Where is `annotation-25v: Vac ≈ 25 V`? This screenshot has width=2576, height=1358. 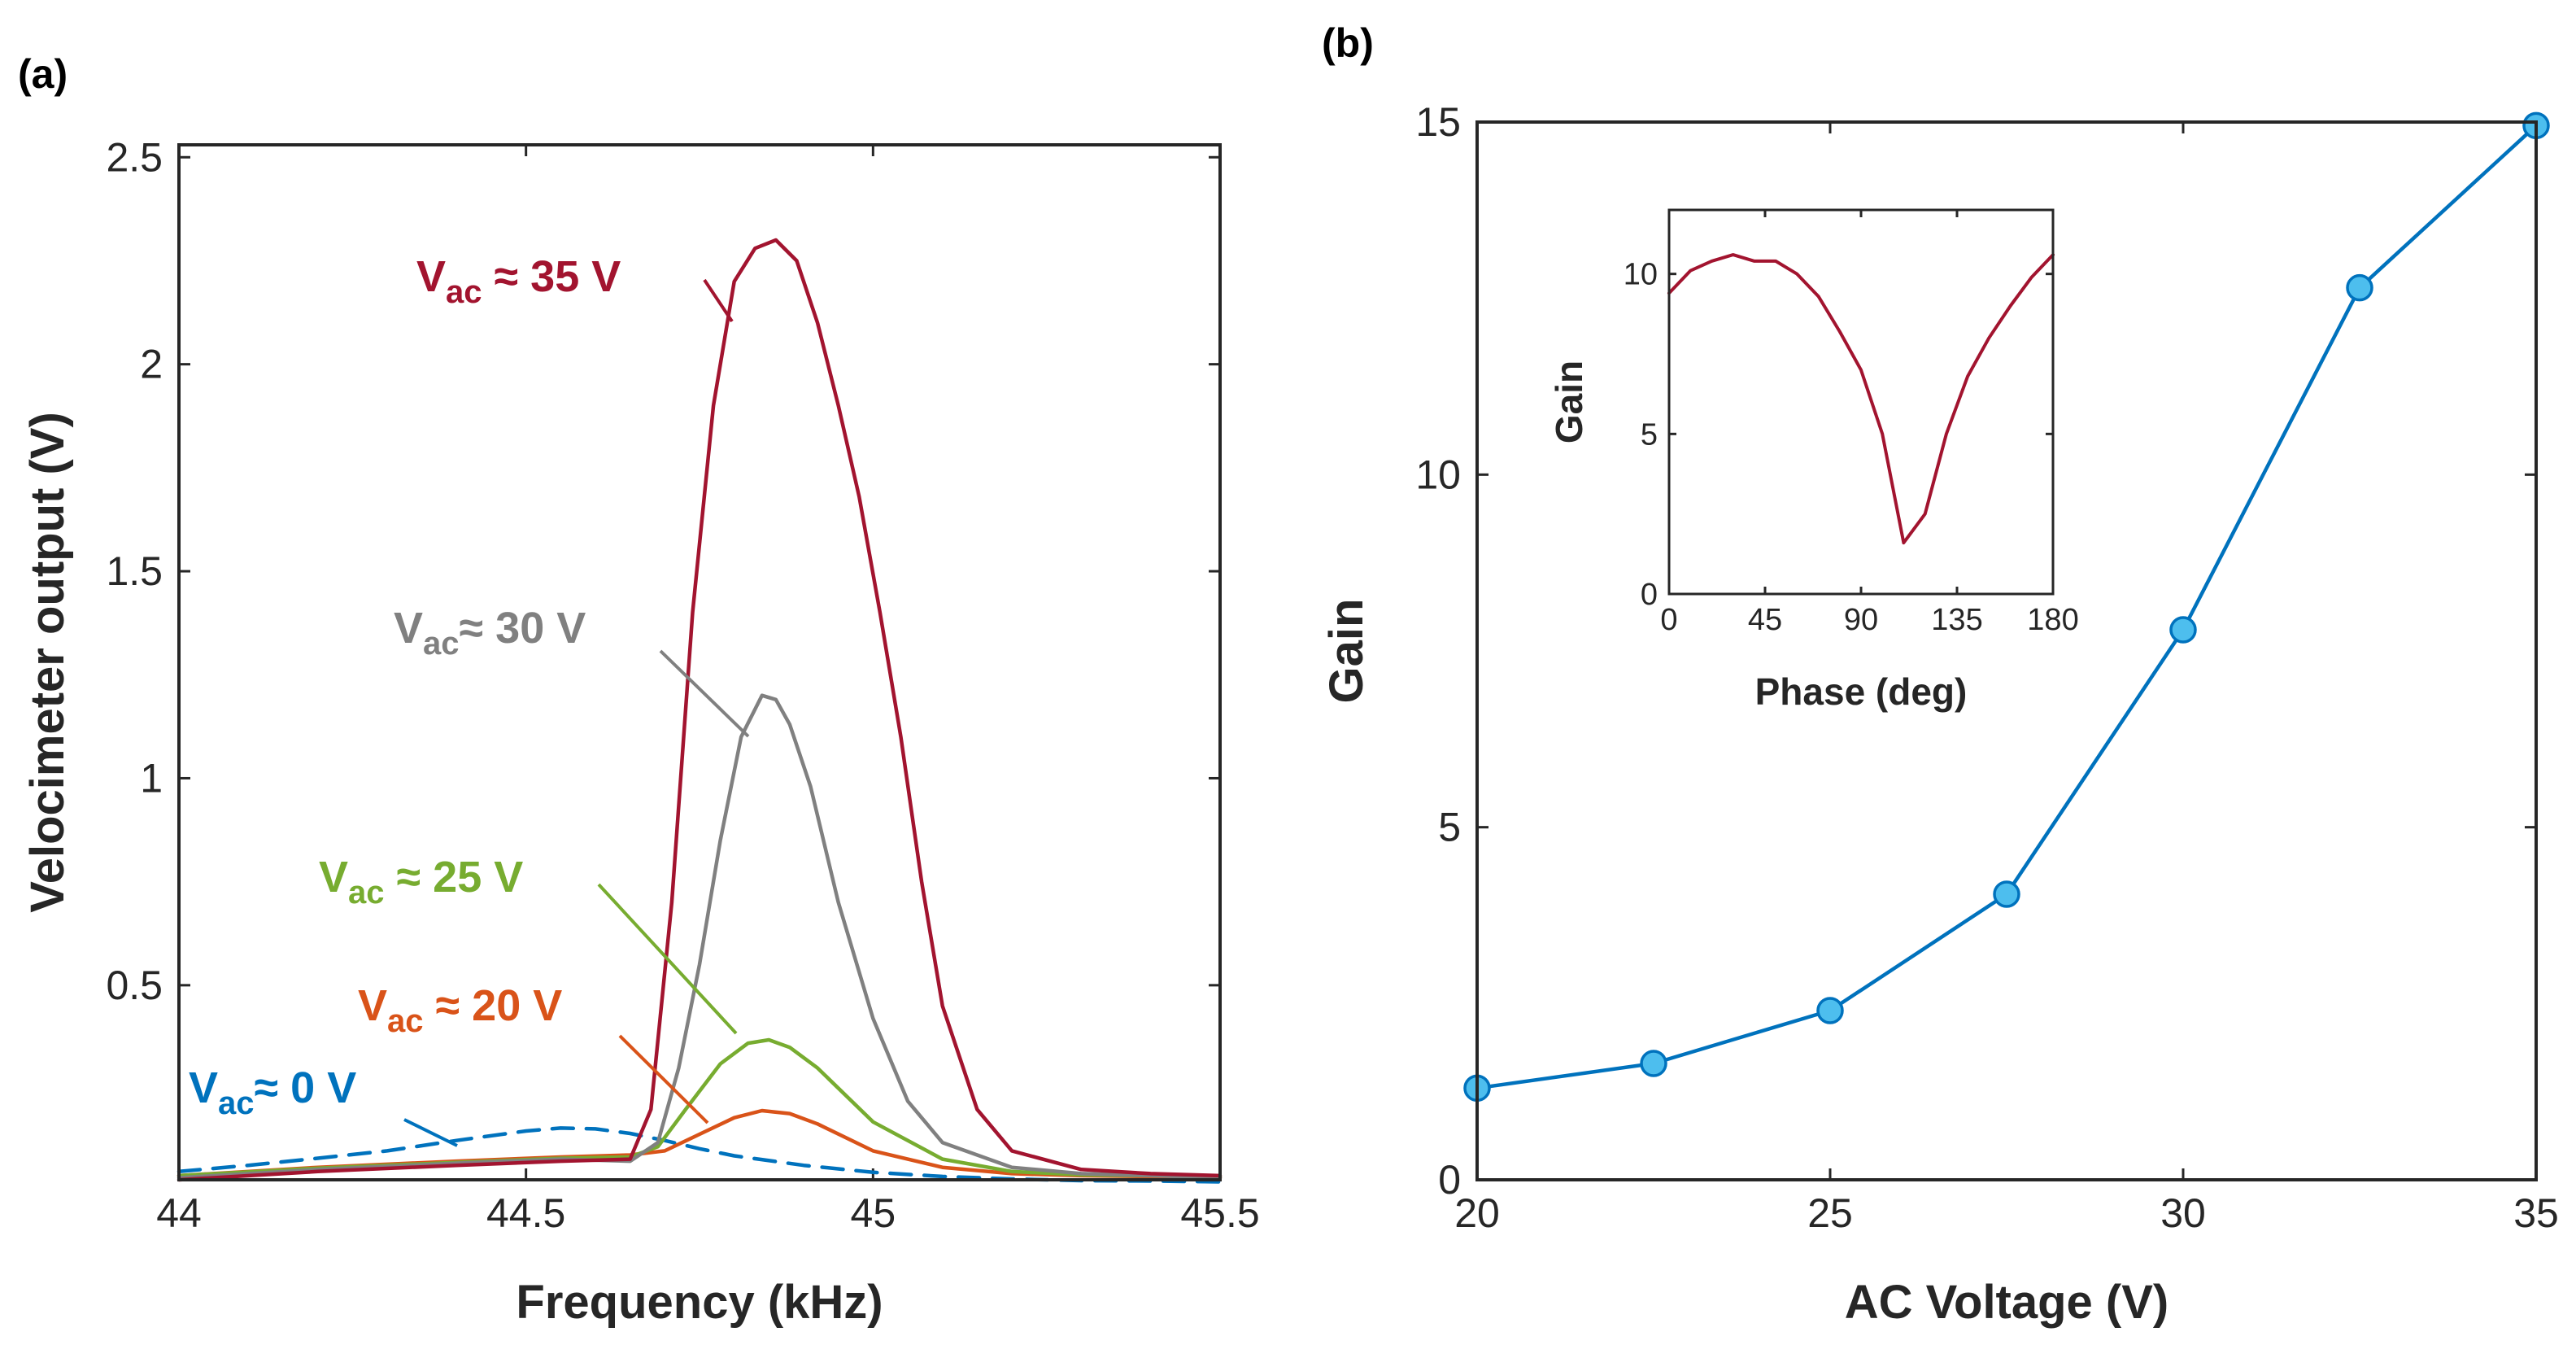 annotation-25v: Vac ≈ 25 V is located at coordinates (421, 882).